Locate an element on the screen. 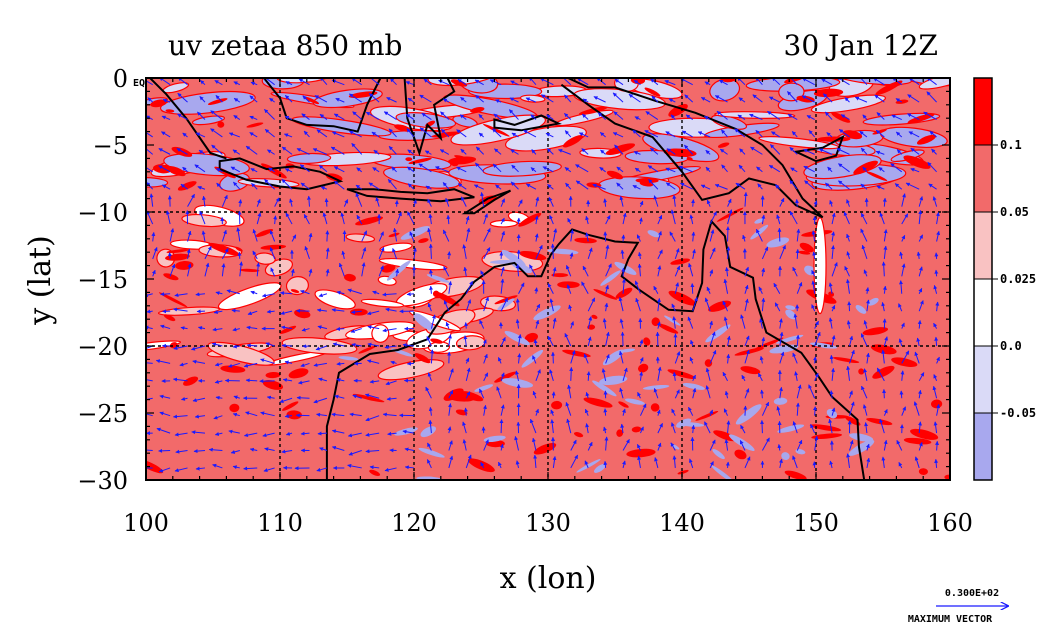 Image resolution: width=1056 pixels, height=631 pixels. x-tick-label: 150 is located at coordinates (816, 523).